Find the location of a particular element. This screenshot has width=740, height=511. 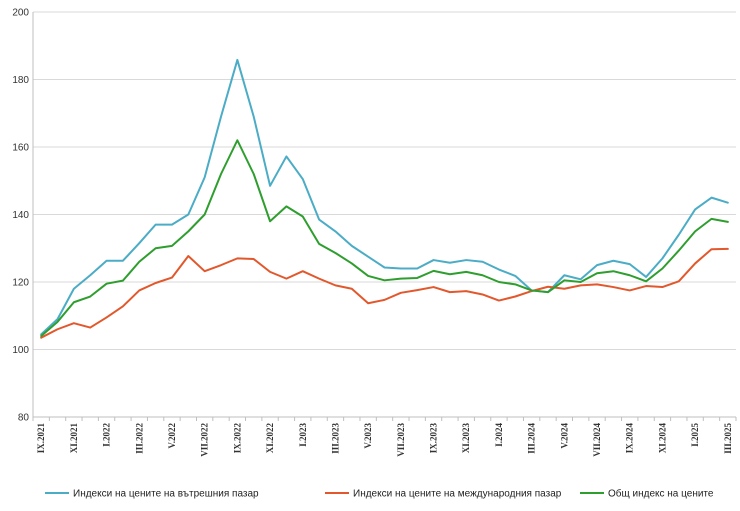

y-tick-label: 100 is located at coordinates (20, 350).